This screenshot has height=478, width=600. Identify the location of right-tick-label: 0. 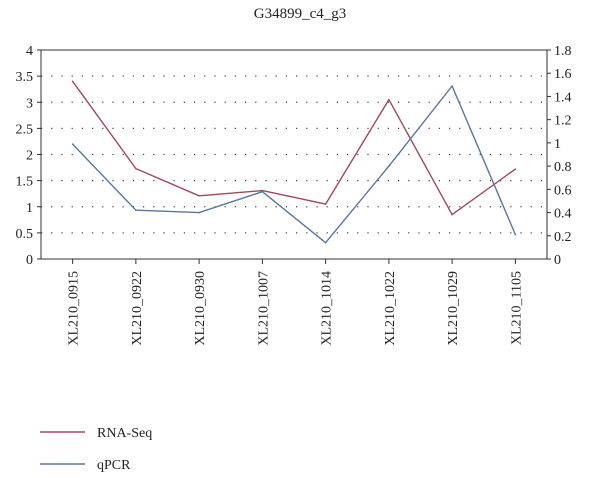
(557, 260).